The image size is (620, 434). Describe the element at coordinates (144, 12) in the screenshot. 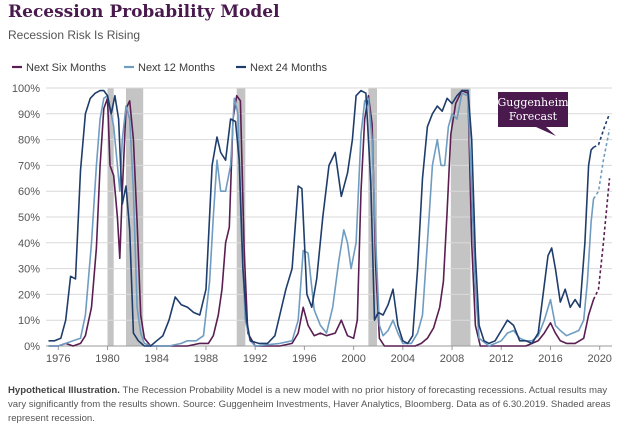

I see `chart-title: Recession Probability Model` at that location.